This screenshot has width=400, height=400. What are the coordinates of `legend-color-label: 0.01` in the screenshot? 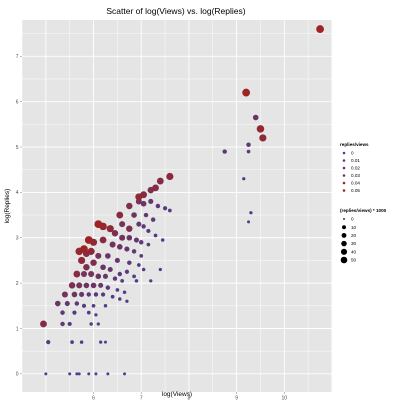 It's located at (355, 160).